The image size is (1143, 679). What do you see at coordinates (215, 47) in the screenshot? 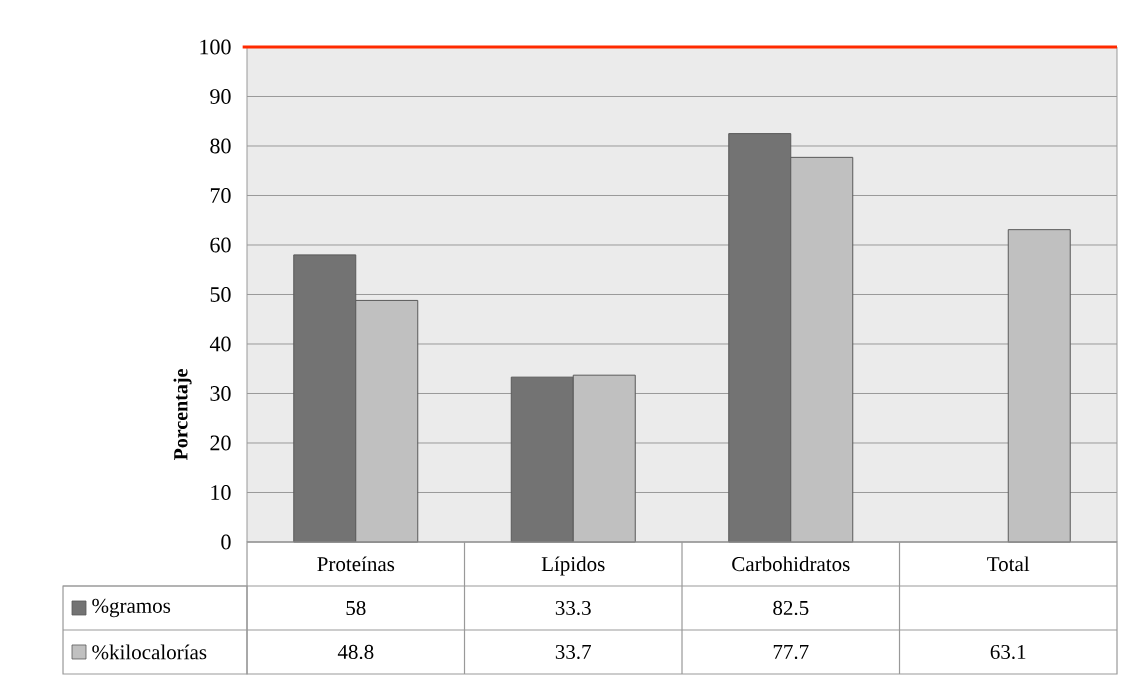
I see `y-tick-label: 100` at bounding box center [215, 47].